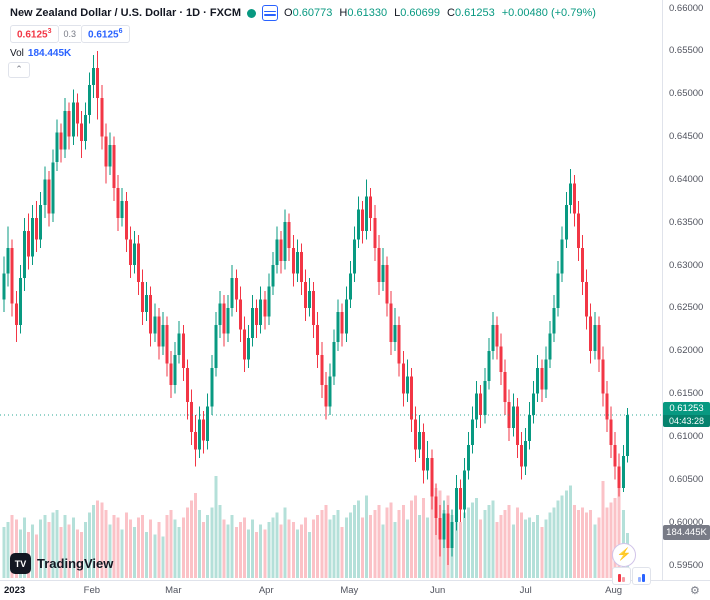  What do you see at coordinates (639, 579) in the screenshot?
I see `buy-bars-icon` at bounding box center [639, 579].